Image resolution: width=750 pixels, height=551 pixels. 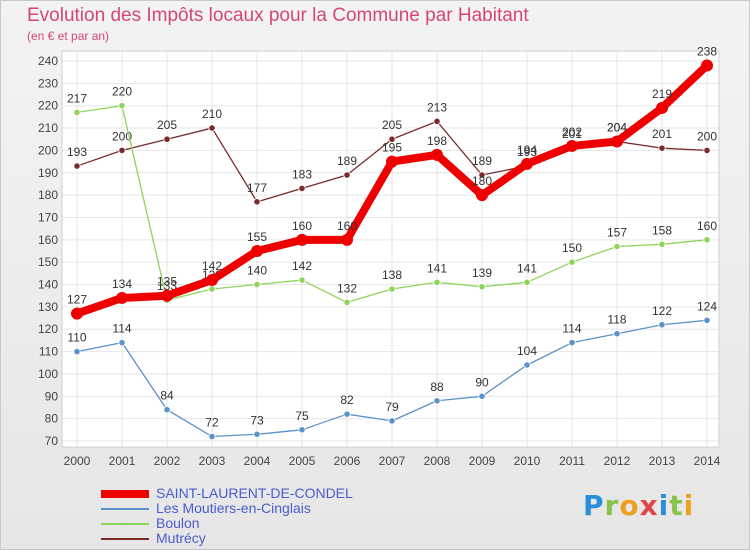 I want to click on data-label: 204, so click(x=617, y=127).